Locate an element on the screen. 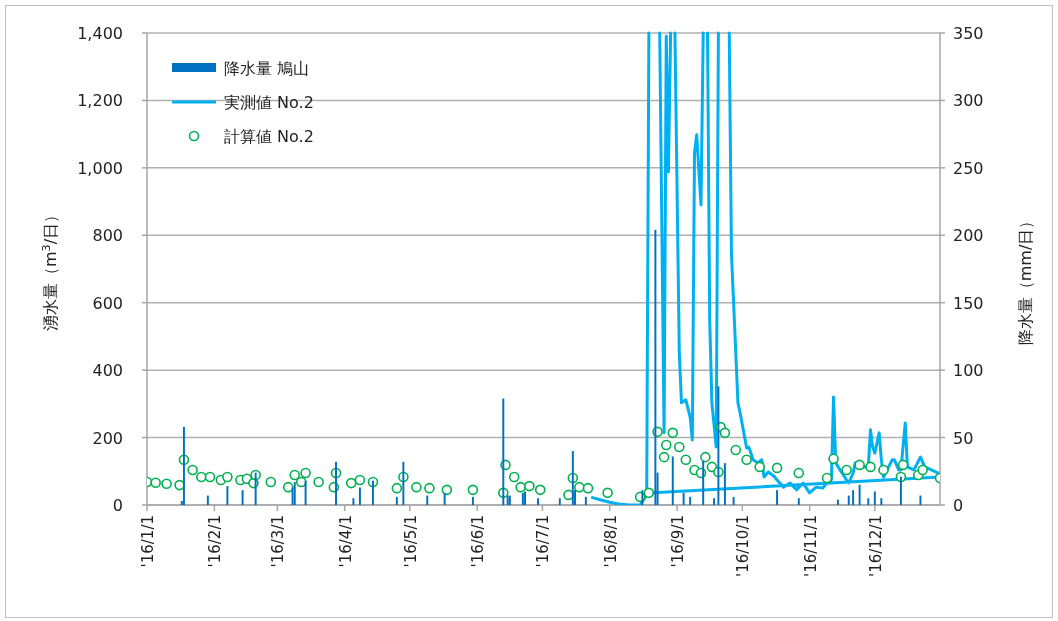 The width and height of the screenshot is (1058, 621). y-tick-label: 600 is located at coordinates (107, 303).